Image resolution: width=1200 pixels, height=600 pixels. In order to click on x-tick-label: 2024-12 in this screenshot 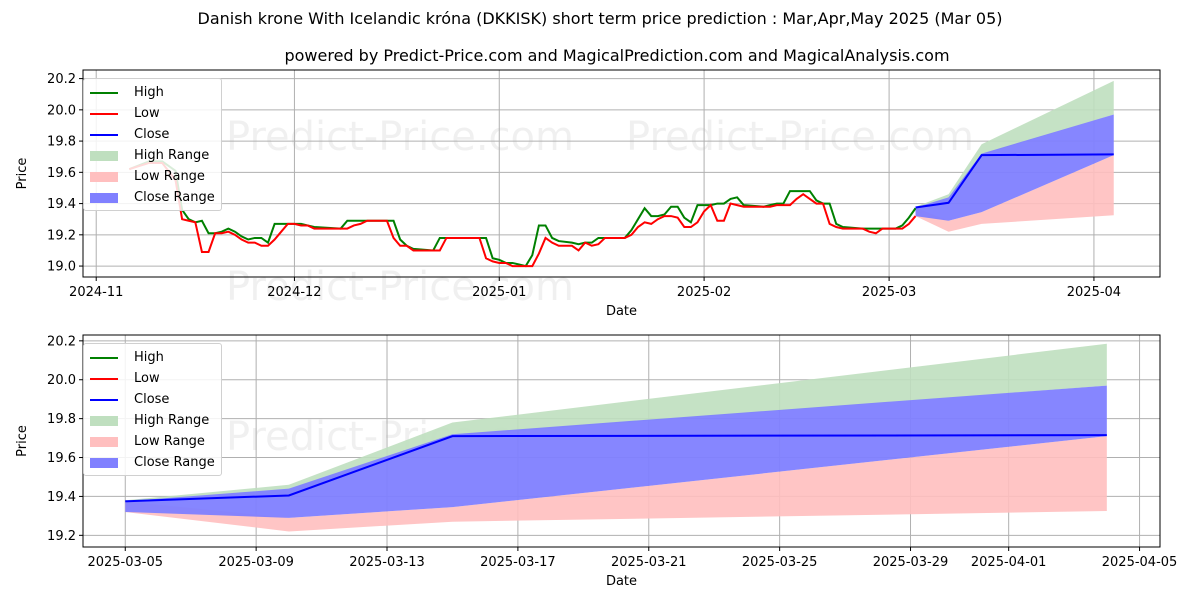, I will do `click(294, 292)`.